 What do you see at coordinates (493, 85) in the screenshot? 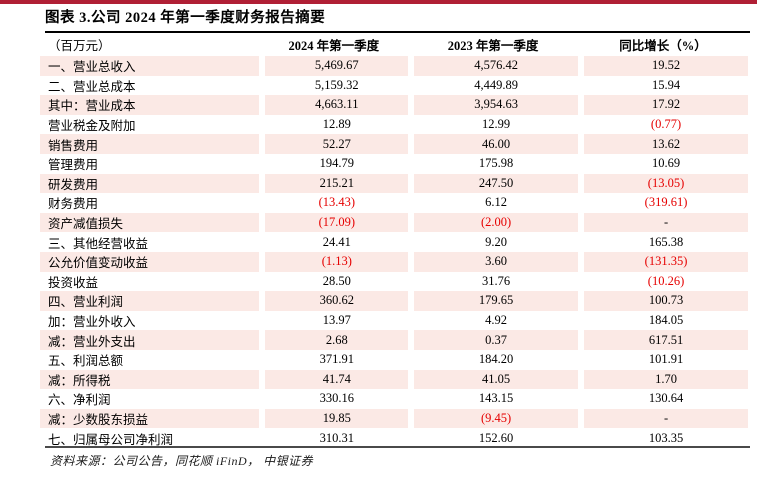
I see `row-value: 4,449.89` at bounding box center [493, 85].